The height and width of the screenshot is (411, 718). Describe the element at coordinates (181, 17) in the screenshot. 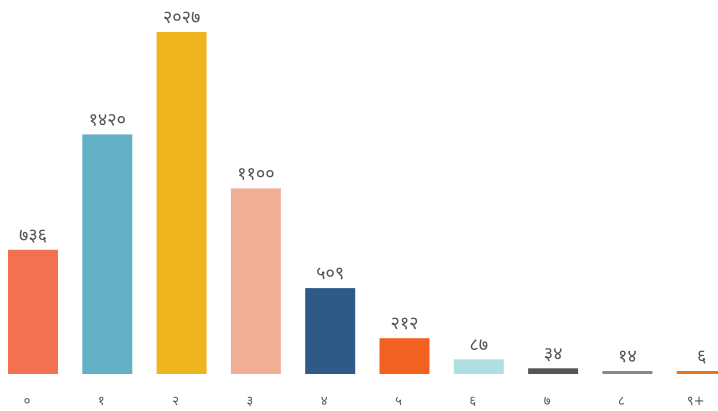

I see `value-label-2: २०२७` at that location.